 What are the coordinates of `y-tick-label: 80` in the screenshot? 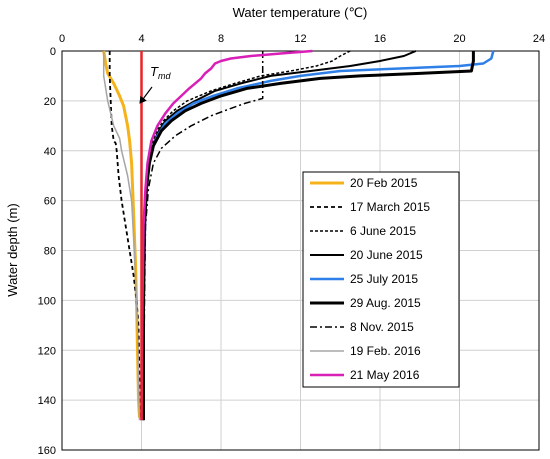 It's located at (50, 252).